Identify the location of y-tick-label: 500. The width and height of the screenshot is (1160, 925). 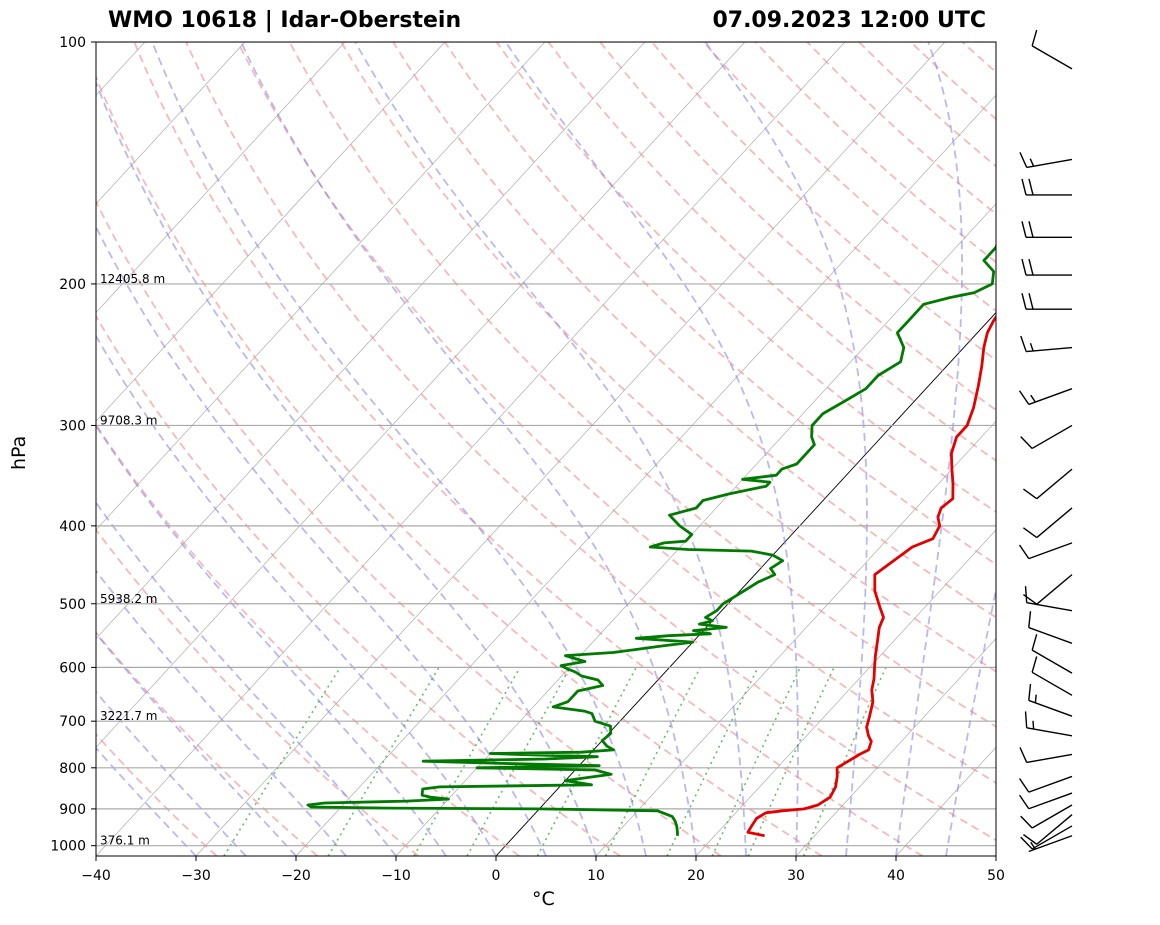
(72, 605).